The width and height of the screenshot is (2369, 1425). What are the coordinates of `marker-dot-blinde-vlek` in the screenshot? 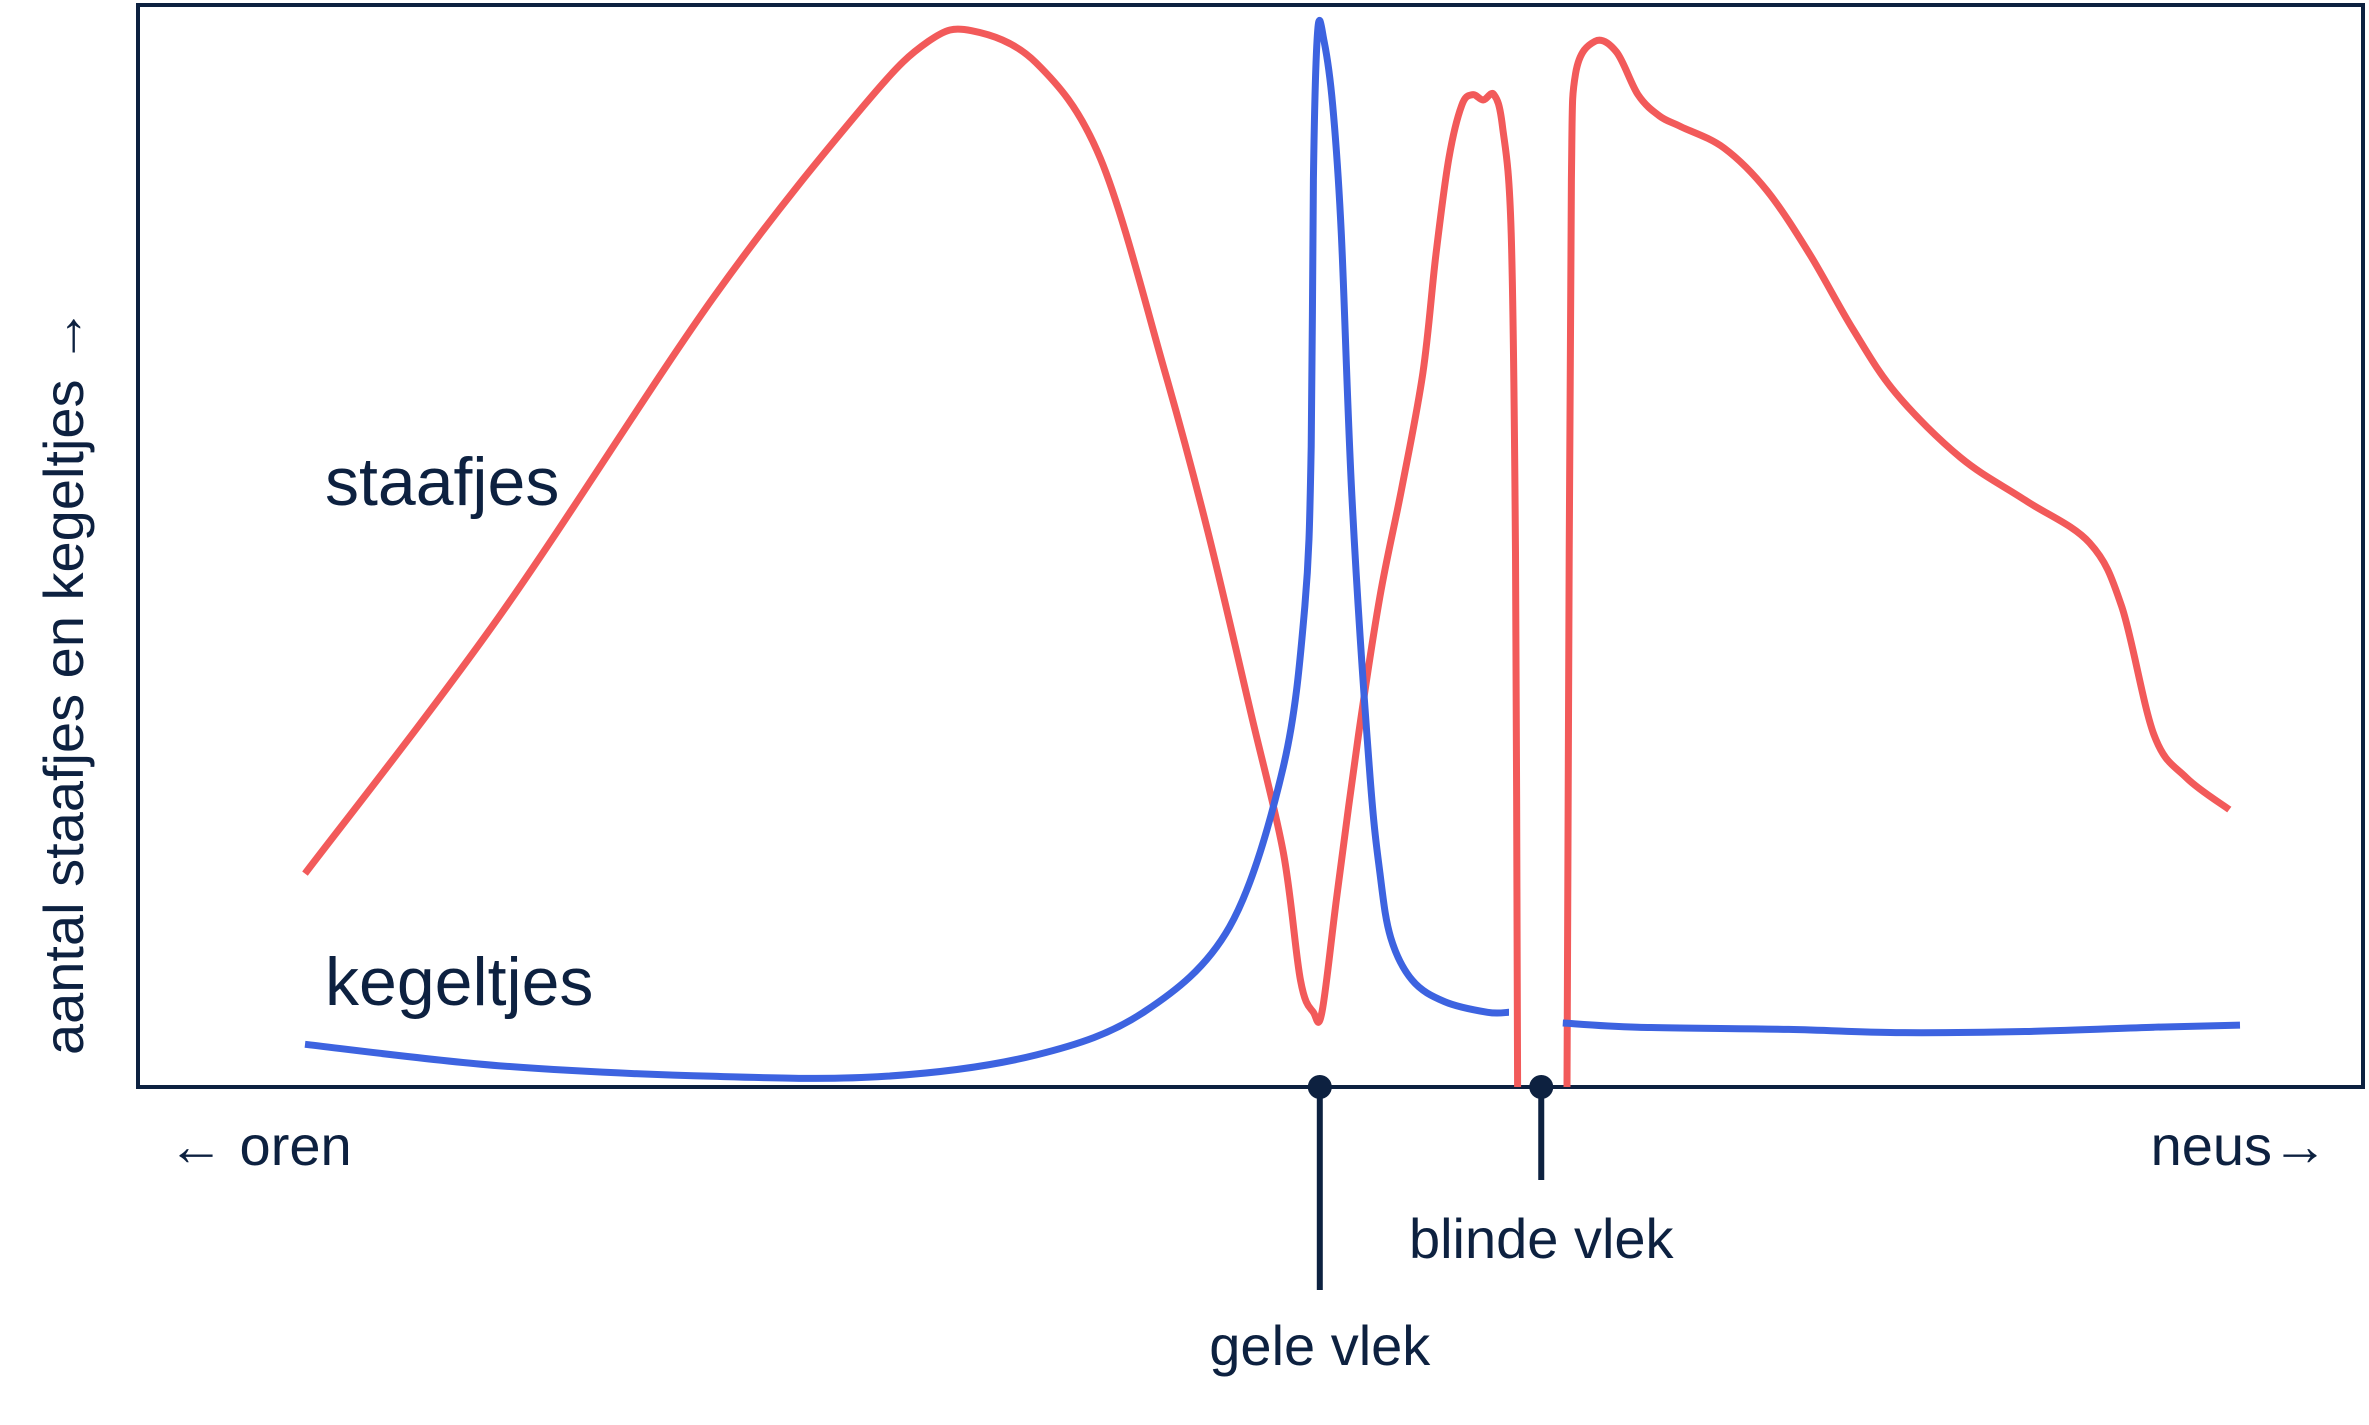 It's located at (1541, 1087).